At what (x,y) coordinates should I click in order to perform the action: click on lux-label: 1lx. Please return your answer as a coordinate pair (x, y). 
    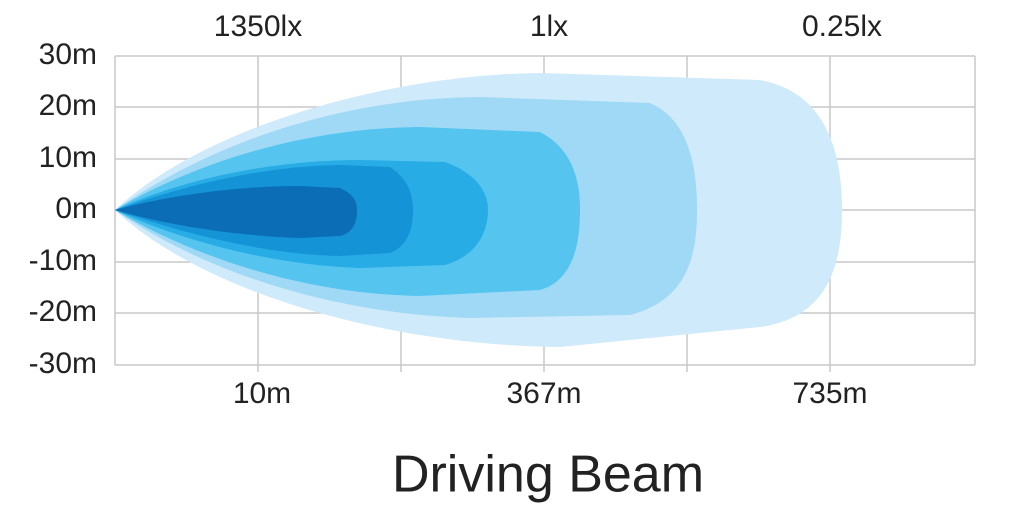
    Looking at the image, I should click on (549, 26).